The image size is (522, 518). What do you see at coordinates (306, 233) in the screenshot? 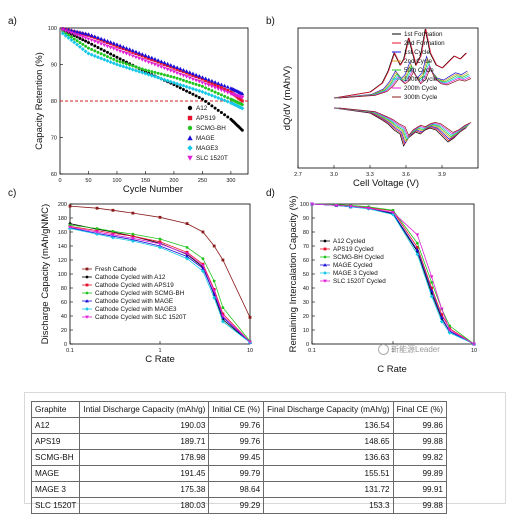
I see `panel-d-y-tick-label: 80` at bounding box center [306, 233].